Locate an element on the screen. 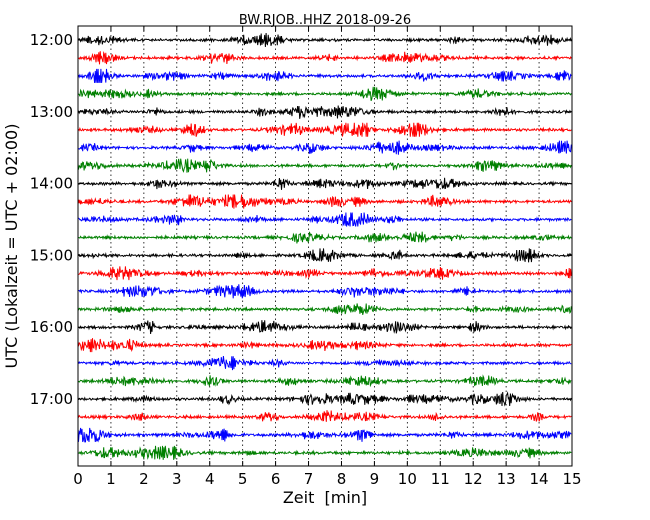  x-tick-label: 4 is located at coordinates (210, 479).